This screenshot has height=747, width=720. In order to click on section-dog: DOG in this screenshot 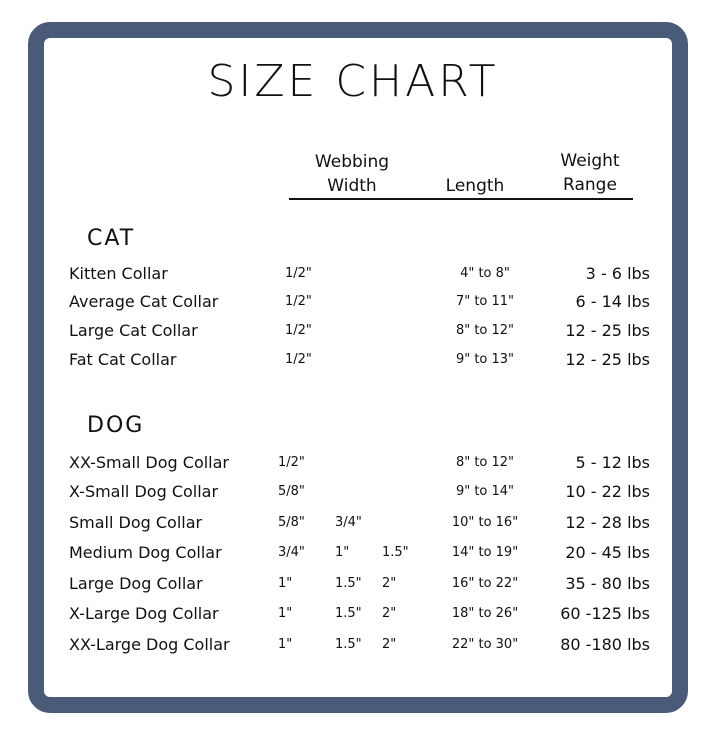, I will do `click(116, 425)`.